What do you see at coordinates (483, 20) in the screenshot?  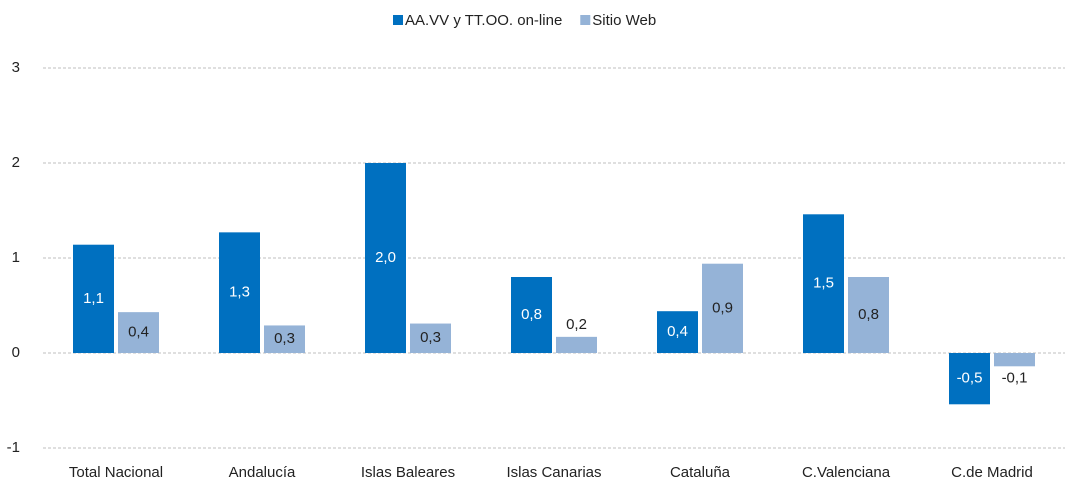 I see `legend-label: AA.VV y TT.OO. on-line` at bounding box center [483, 20].